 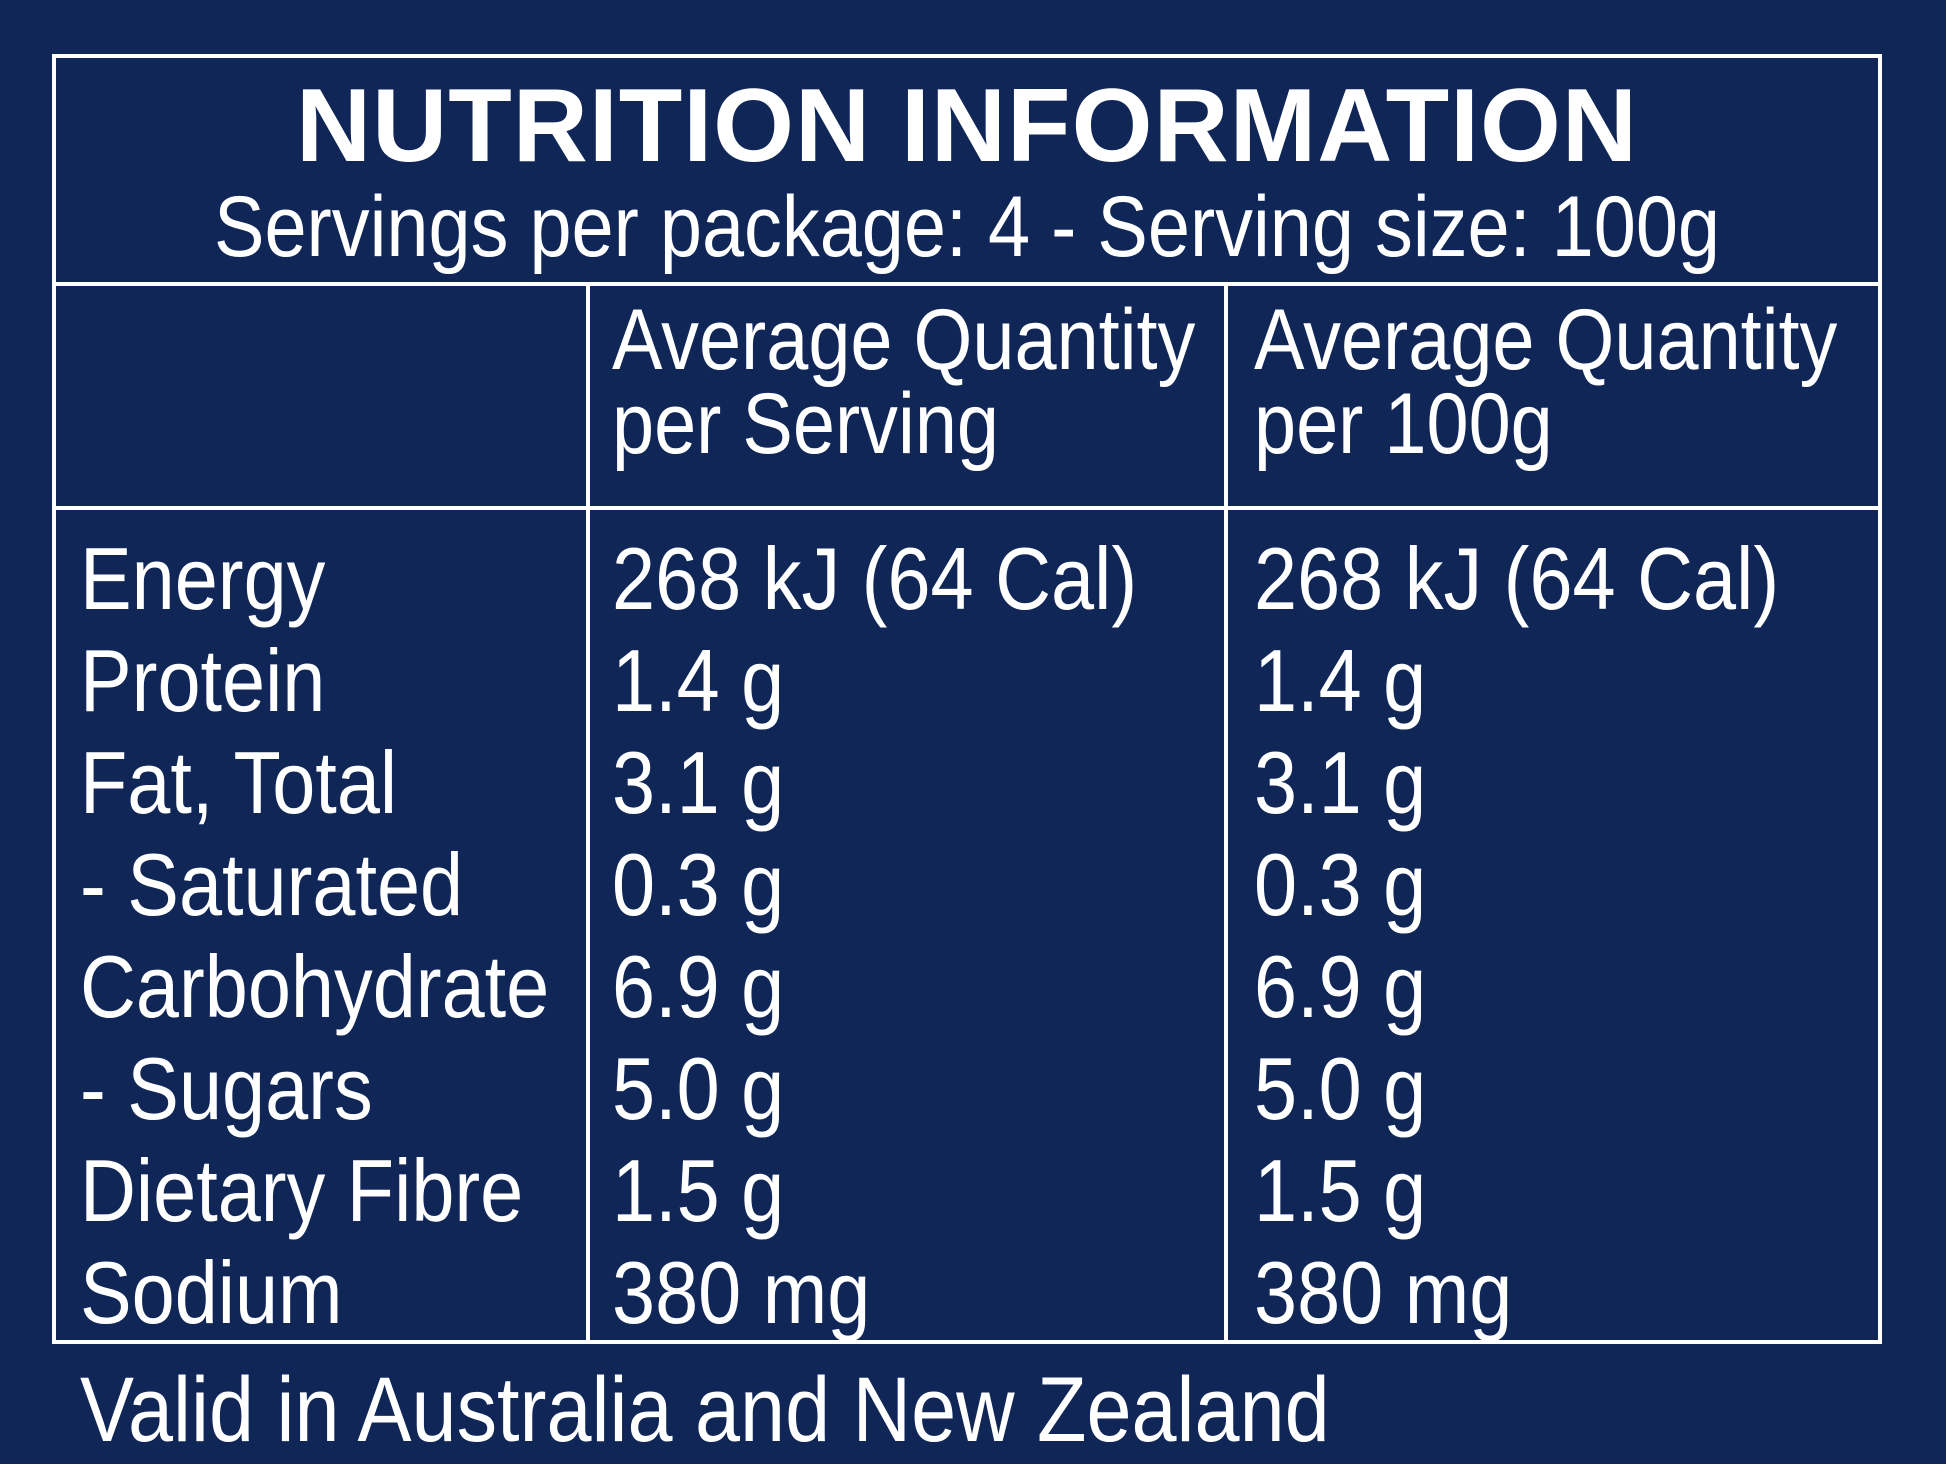 What do you see at coordinates (239, 782) in the screenshot?
I see `nutrient-name: Fat, Total` at bounding box center [239, 782].